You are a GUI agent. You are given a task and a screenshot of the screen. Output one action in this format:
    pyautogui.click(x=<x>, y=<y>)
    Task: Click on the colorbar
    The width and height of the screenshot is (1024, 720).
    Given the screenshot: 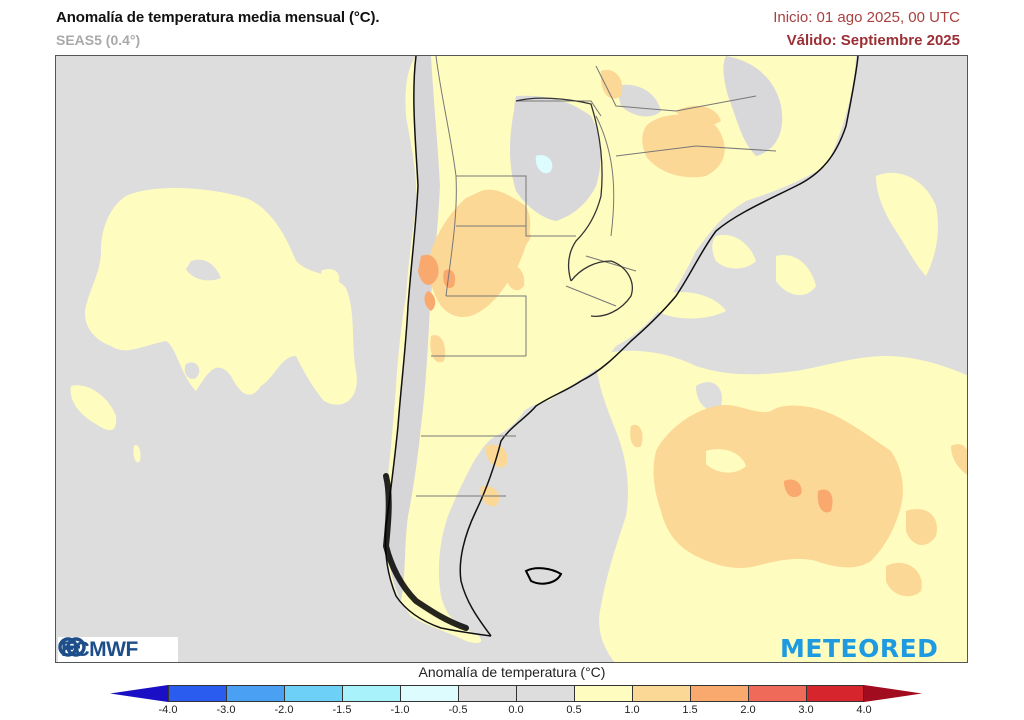 What is the action you would take?
    pyautogui.click(x=516, y=693)
    